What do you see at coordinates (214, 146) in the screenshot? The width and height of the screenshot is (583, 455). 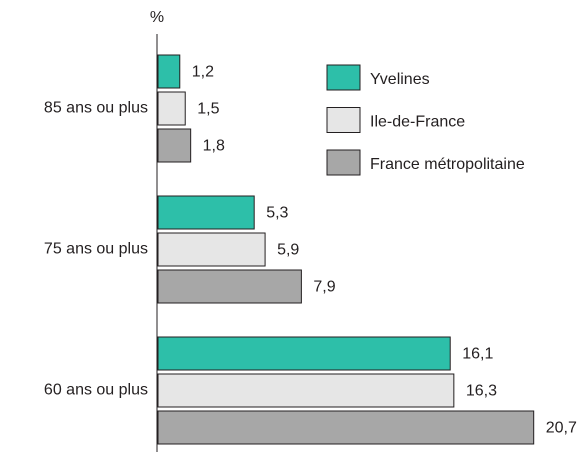 I see `value-label: 1,8` at bounding box center [214, 146].